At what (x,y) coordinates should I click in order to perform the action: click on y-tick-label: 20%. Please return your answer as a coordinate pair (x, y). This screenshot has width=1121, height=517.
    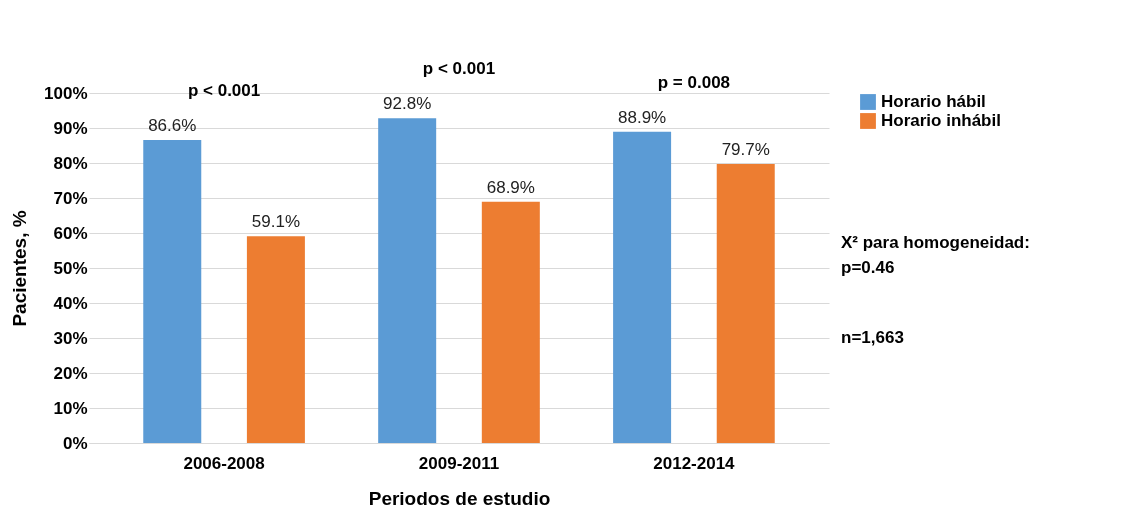
    Looking at the image, I should click on (70, 373).